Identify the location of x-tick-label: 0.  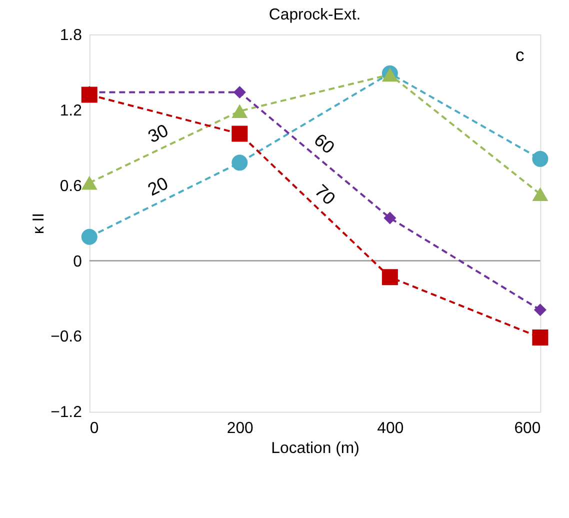
(94, 429).